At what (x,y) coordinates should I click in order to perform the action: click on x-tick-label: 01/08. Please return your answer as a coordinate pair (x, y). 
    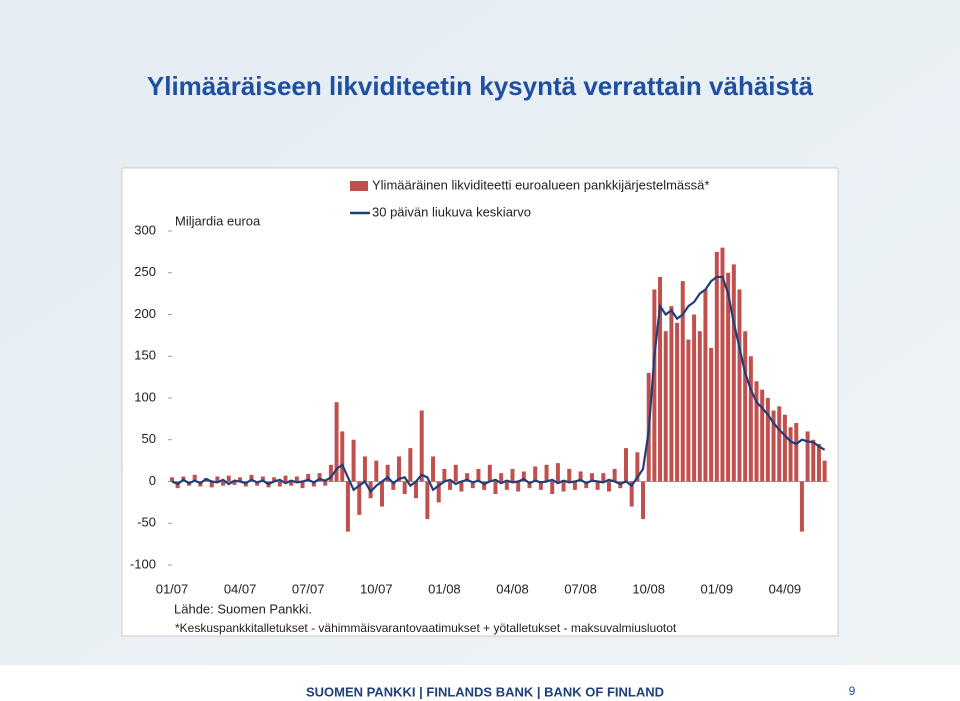
    Looking at the image, I should click on (444, 588).